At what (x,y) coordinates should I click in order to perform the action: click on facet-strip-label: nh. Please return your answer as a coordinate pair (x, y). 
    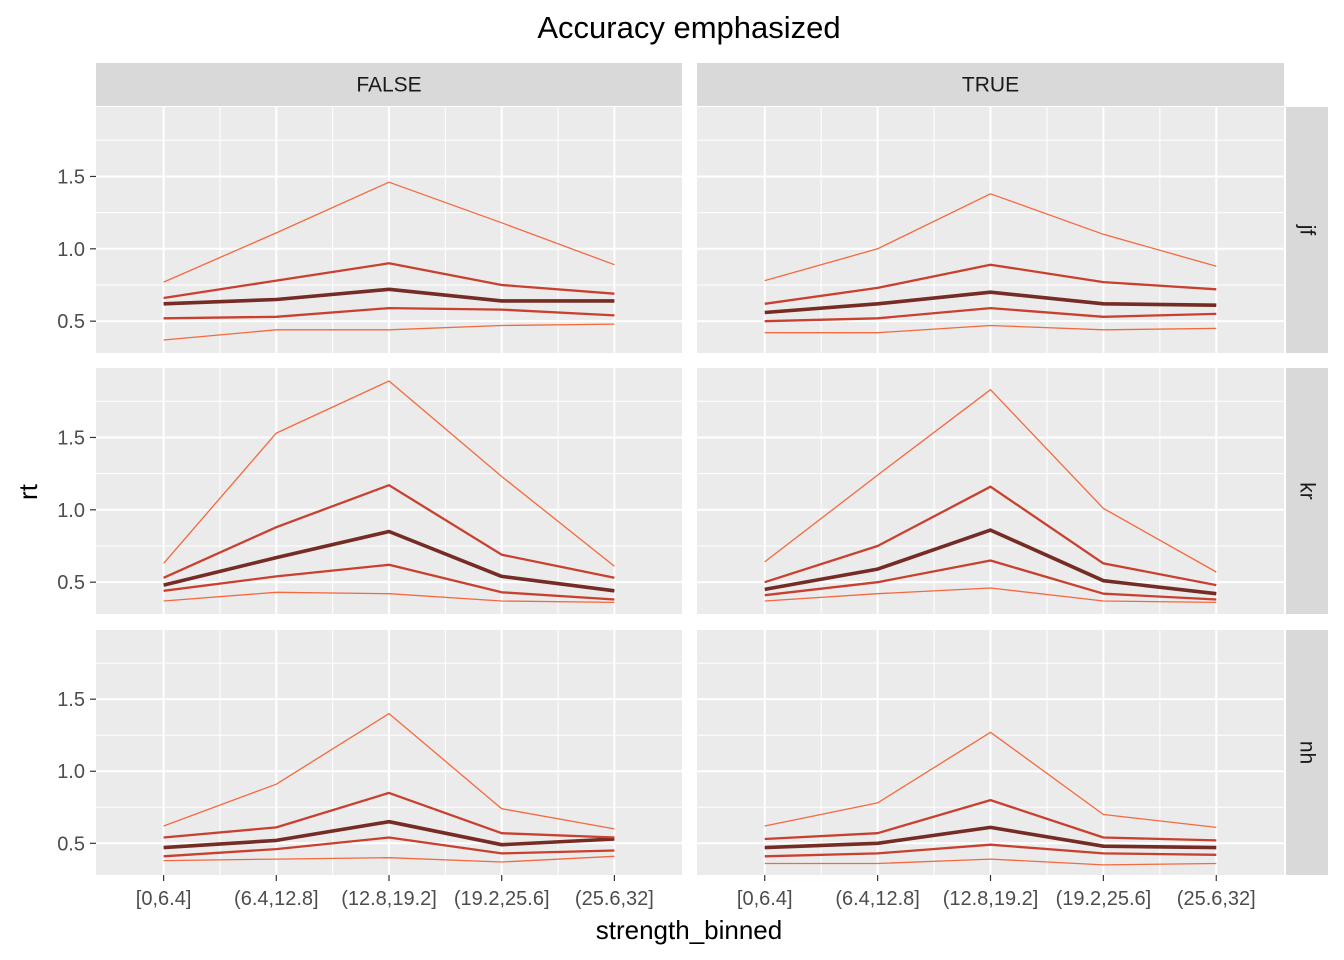
    Looking at the image, I should click on (1307, 752).